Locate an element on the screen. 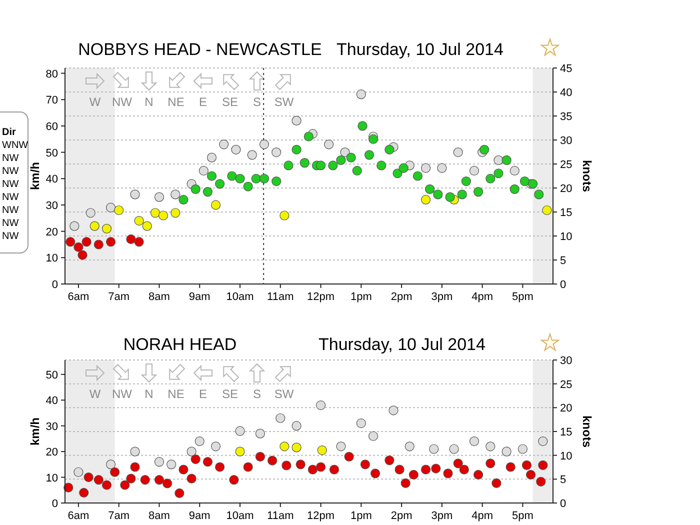  annotation: NE is located at coordinates (176, 394).